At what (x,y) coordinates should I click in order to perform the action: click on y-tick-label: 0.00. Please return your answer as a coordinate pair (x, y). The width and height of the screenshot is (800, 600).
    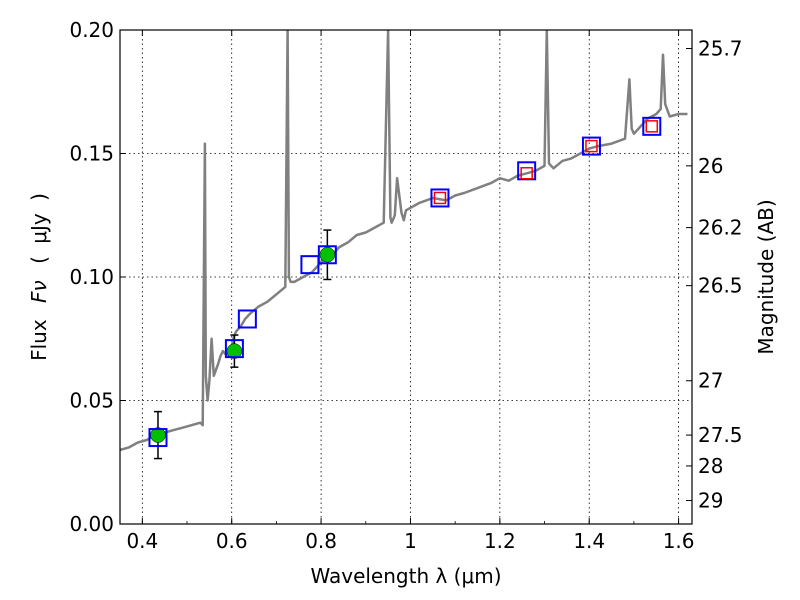
    Looking at the image, I should click on (91, 524).